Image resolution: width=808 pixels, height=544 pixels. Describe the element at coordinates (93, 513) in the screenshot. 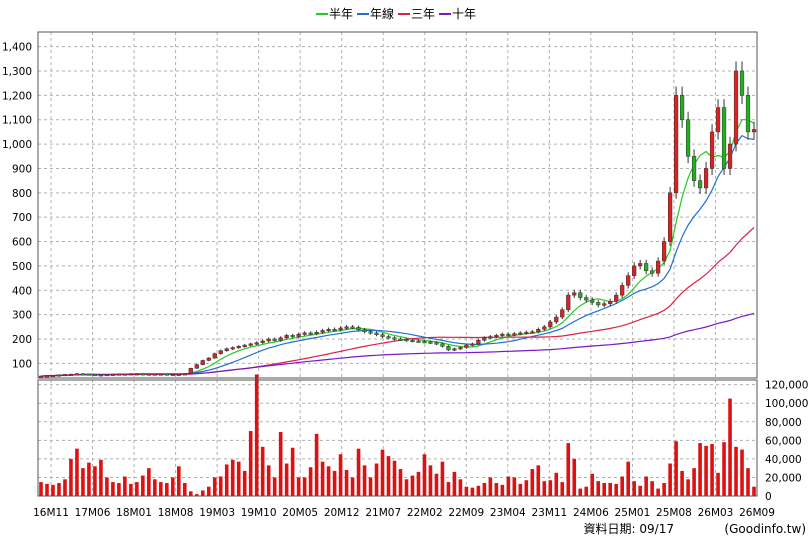

I see `x-tick-label: 17M06` at that location.